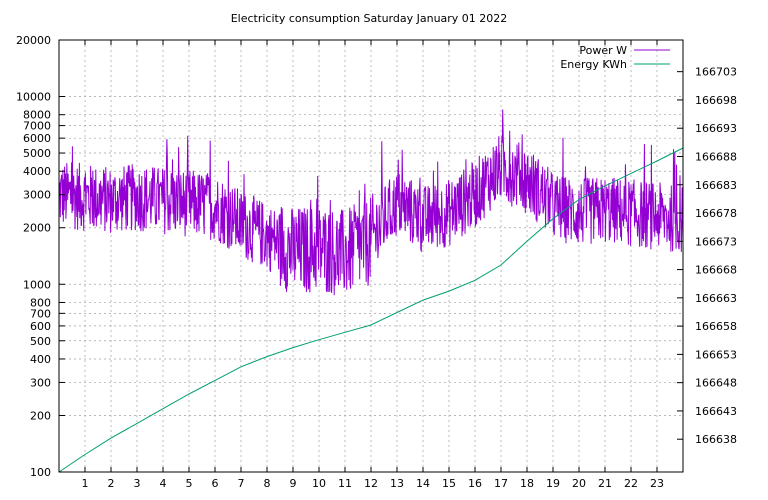  What do you see at coordinates (631, 483) in the screenshot?
I see `x-tick-label: 22` at bounding box center [631, 483].